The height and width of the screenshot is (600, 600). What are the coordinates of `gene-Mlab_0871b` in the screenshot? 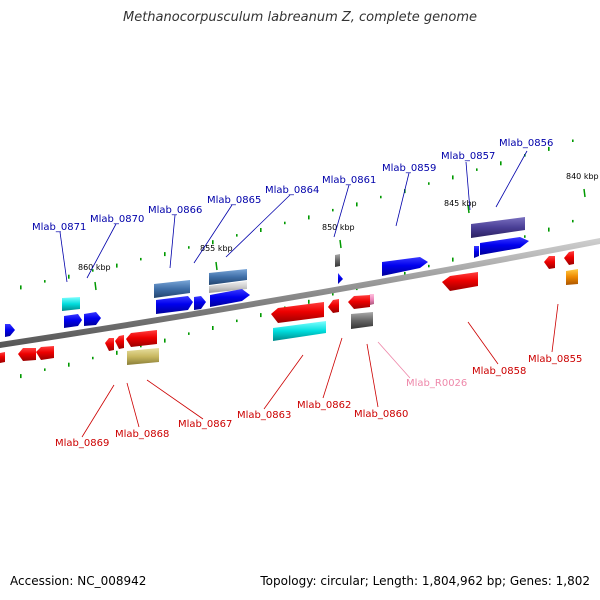 It's located at (92, 319).